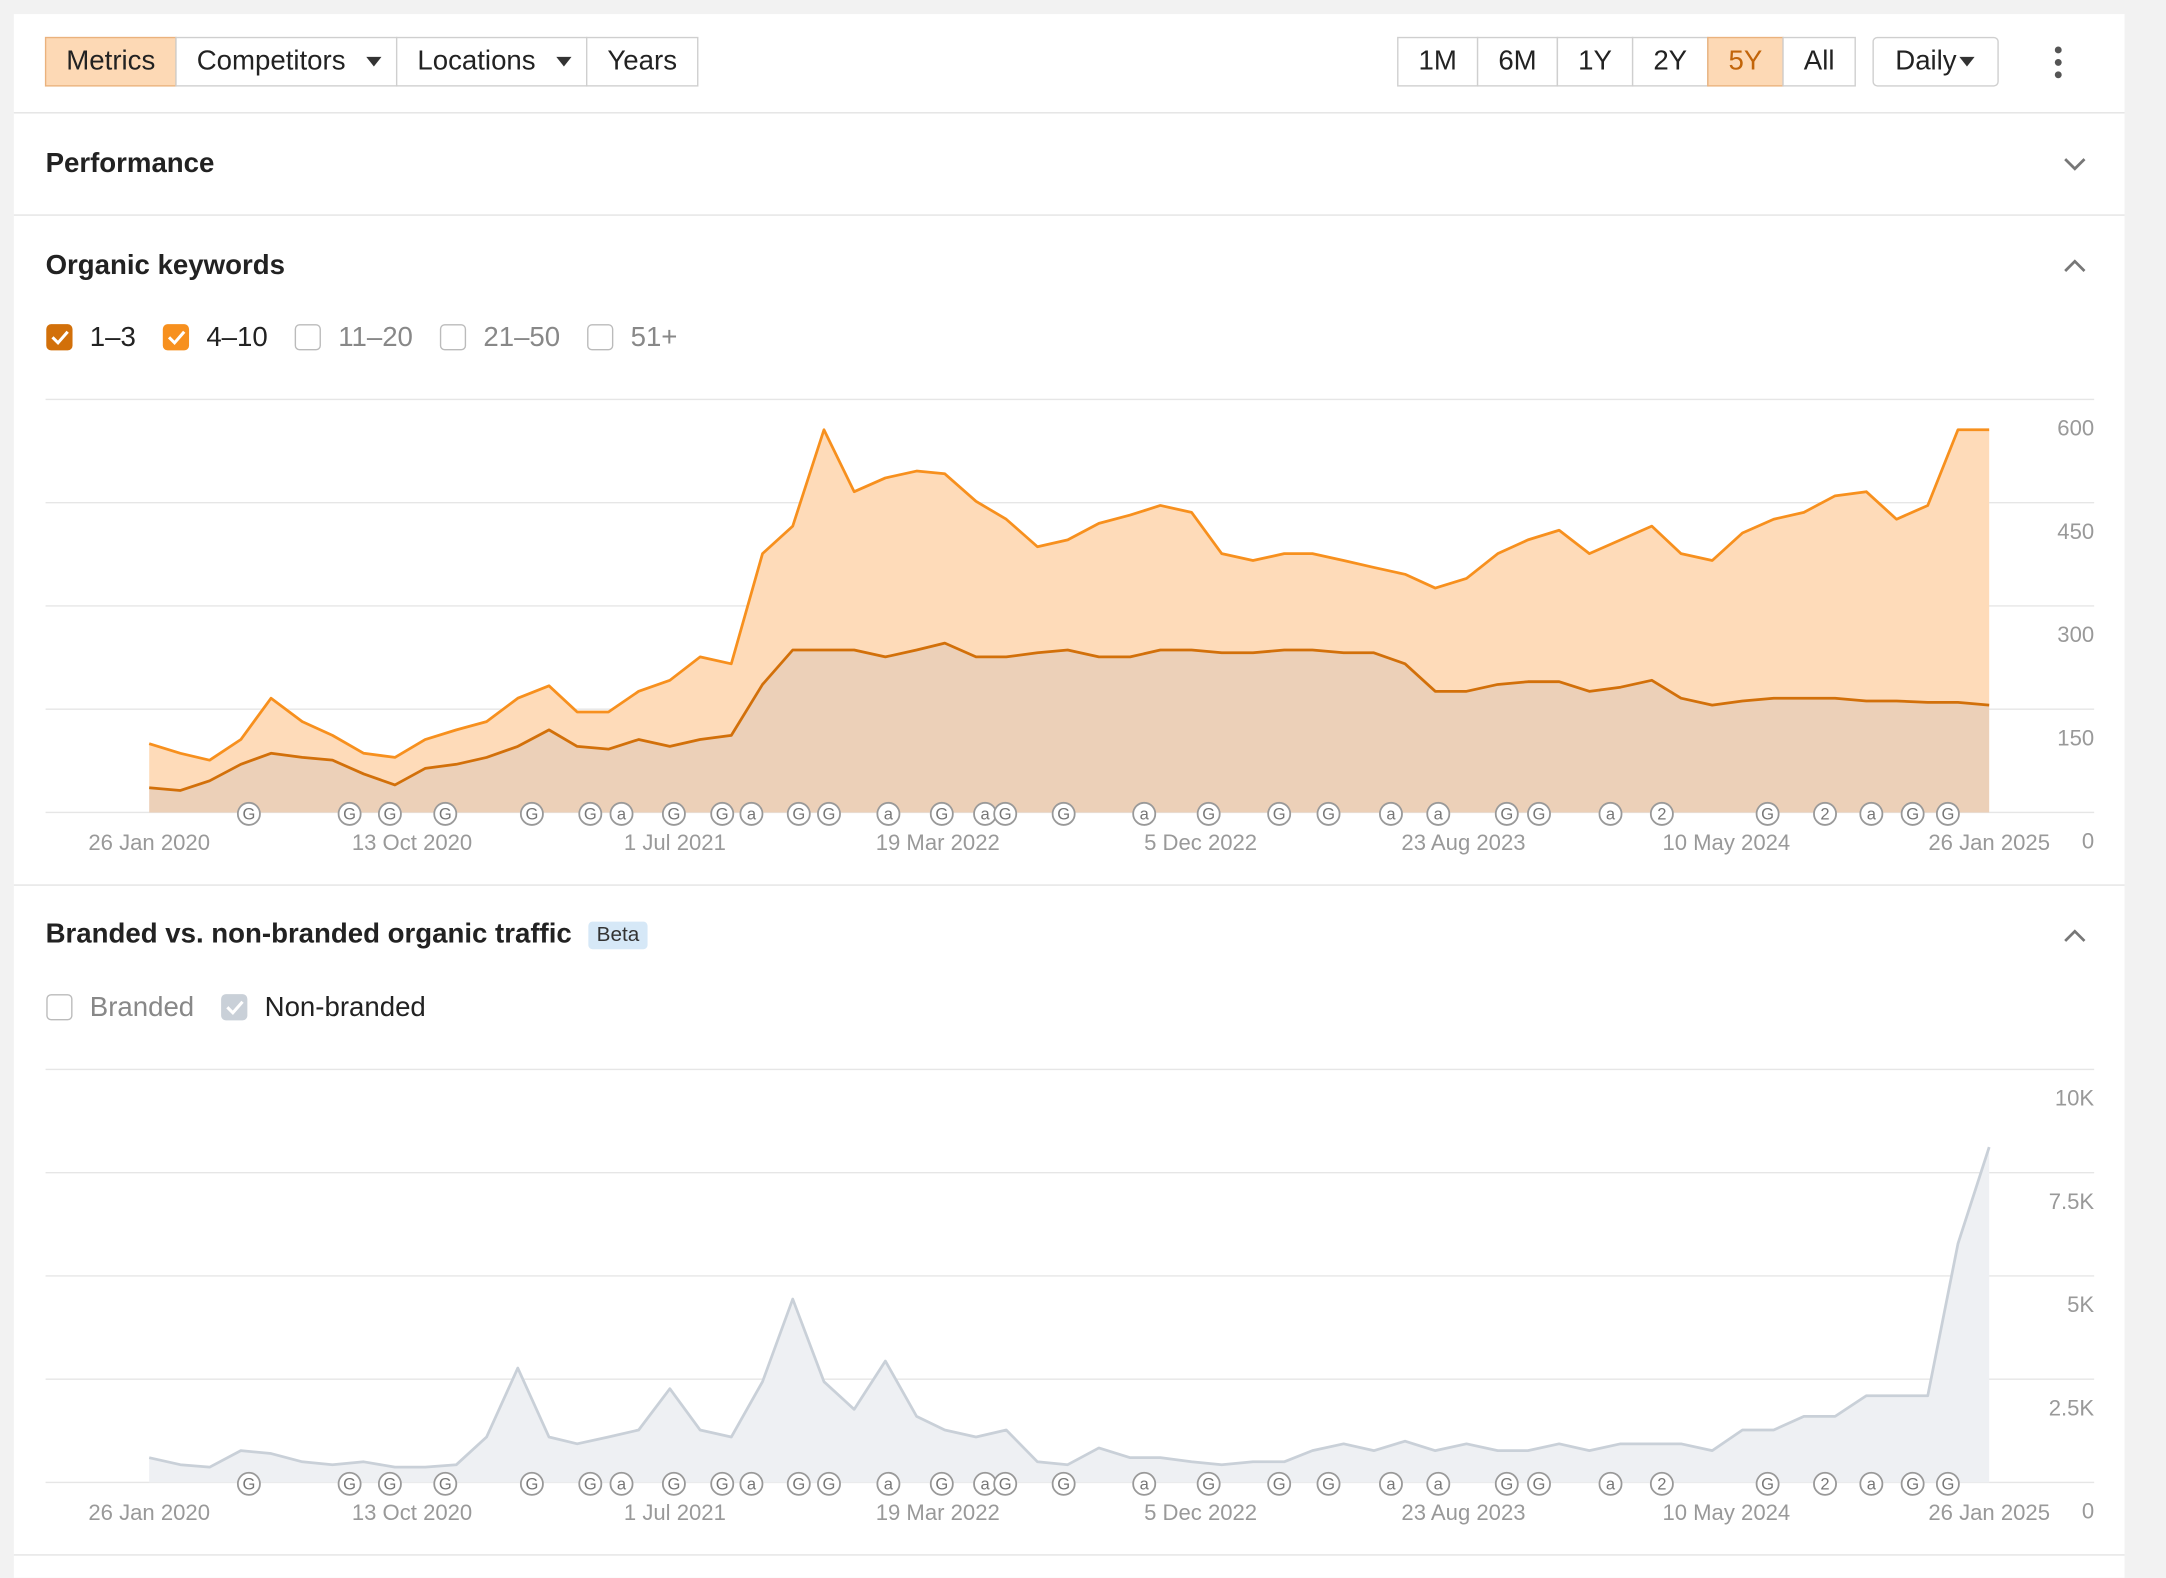  What do you see at coordinates (675, 1512) in the screenshot?
I see `x-tick-label: 1 Jul 2021` at bounding box center [675, 1512].